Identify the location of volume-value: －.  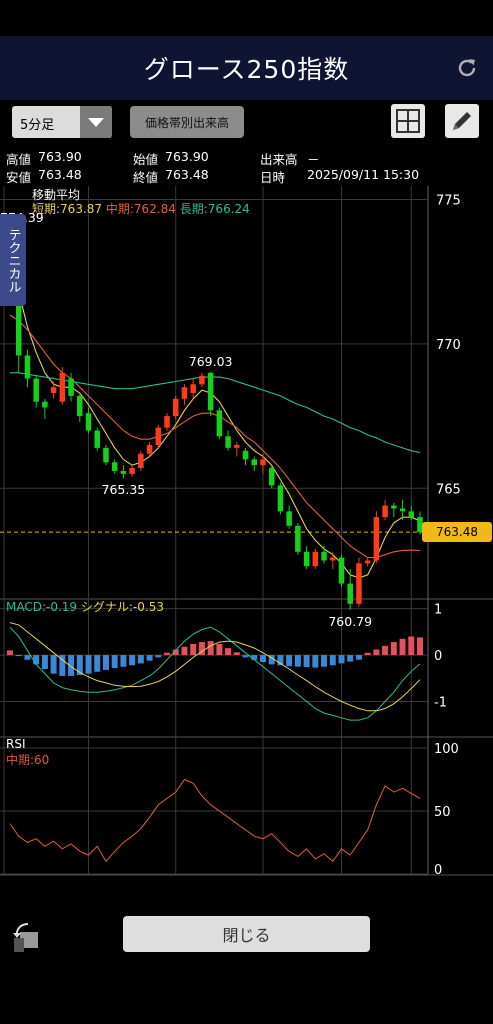
(313, 159).